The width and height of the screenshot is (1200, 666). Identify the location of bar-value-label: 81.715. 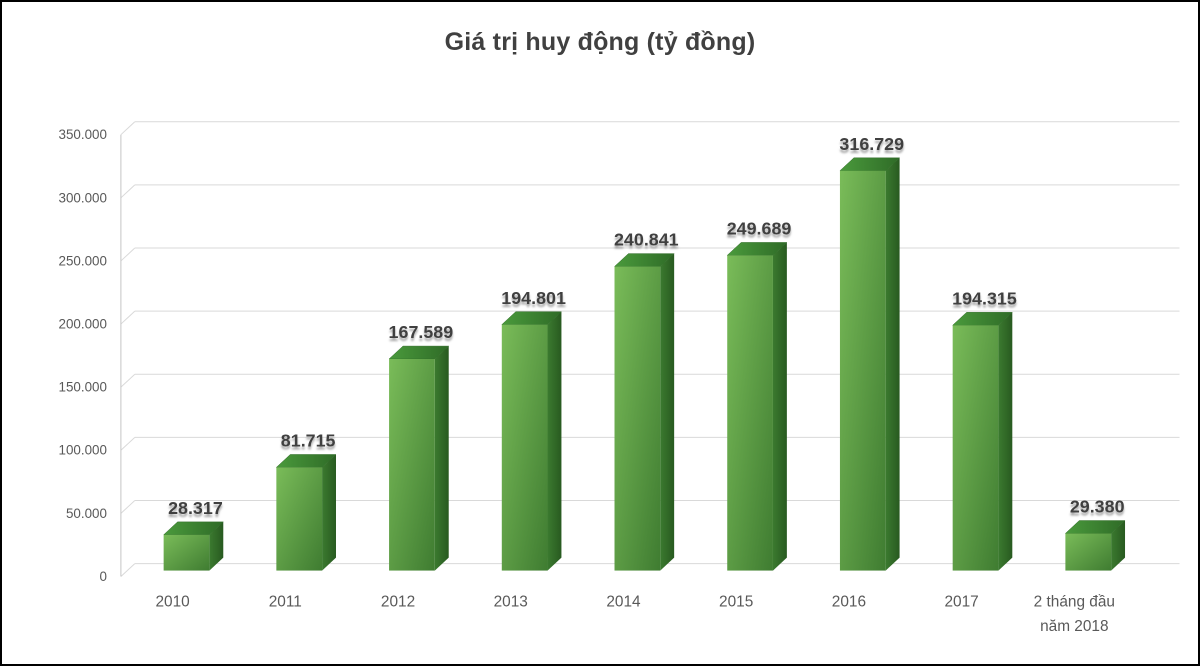
(308, 441).